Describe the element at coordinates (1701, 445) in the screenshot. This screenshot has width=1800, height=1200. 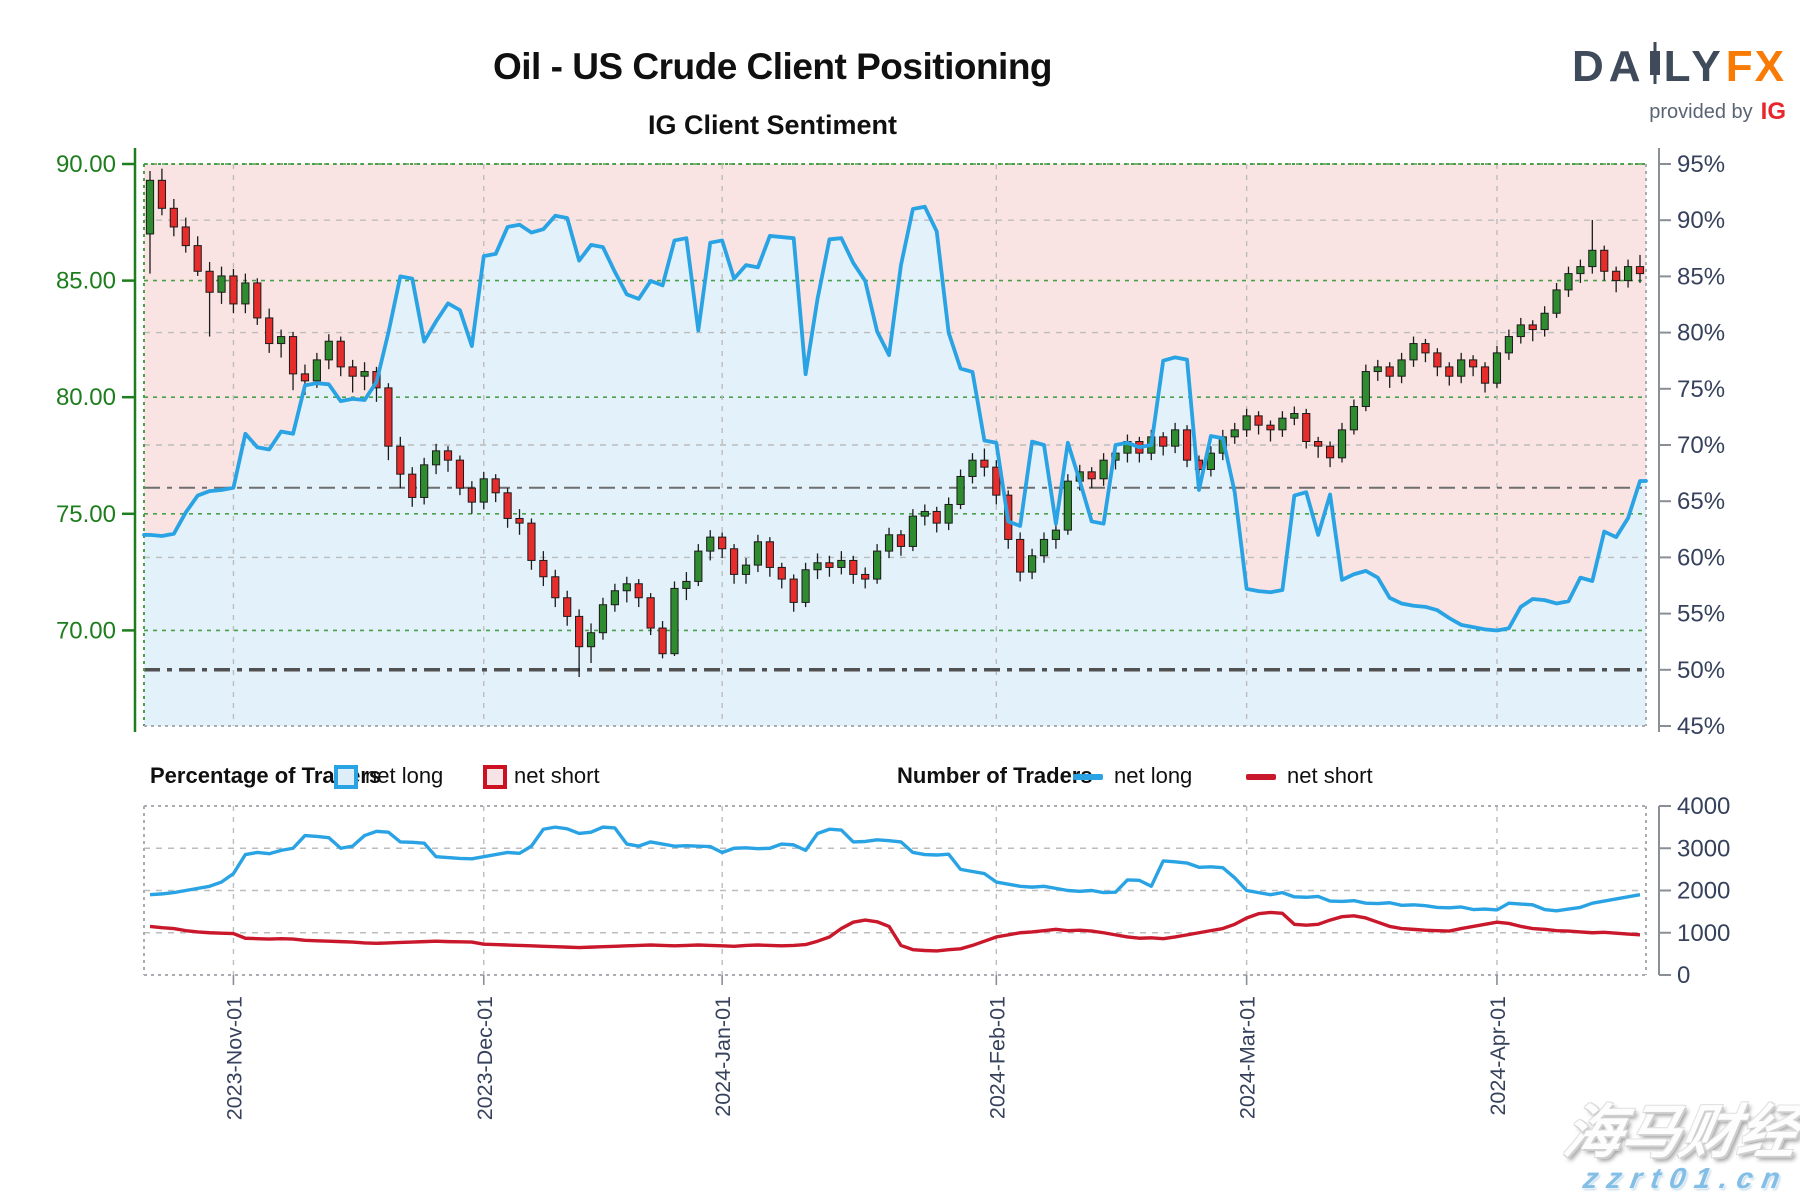
I see `svg-text: 70%` at that location.